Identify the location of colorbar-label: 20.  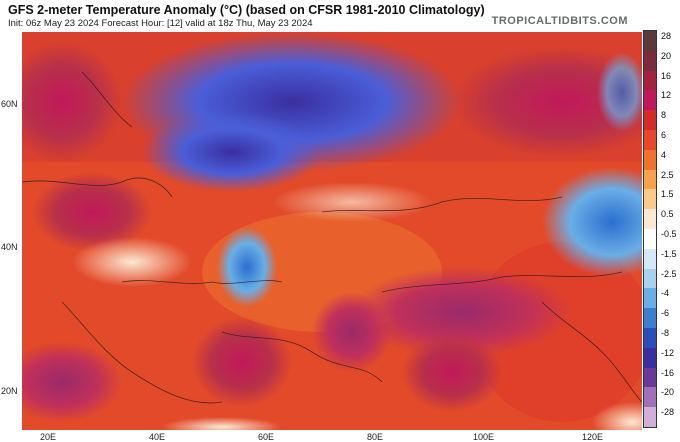
(666, 55).